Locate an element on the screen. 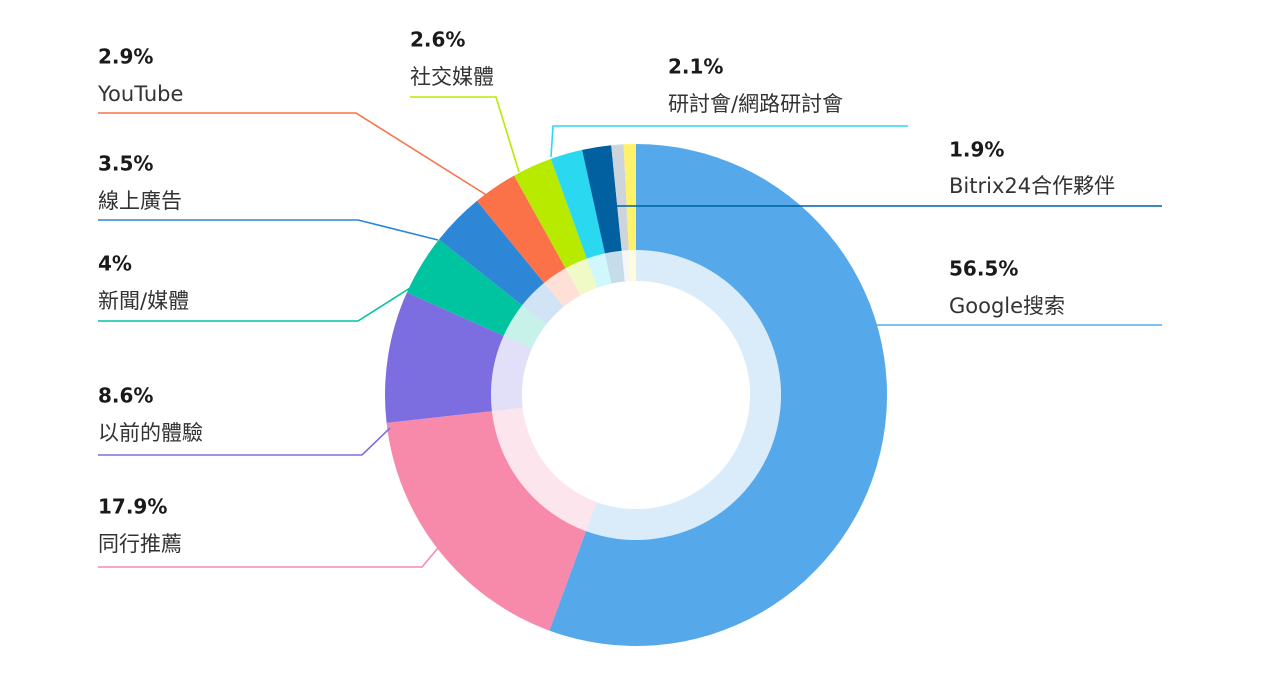  value-label-youtube: 2.9% is located at coordinates (125, 57).